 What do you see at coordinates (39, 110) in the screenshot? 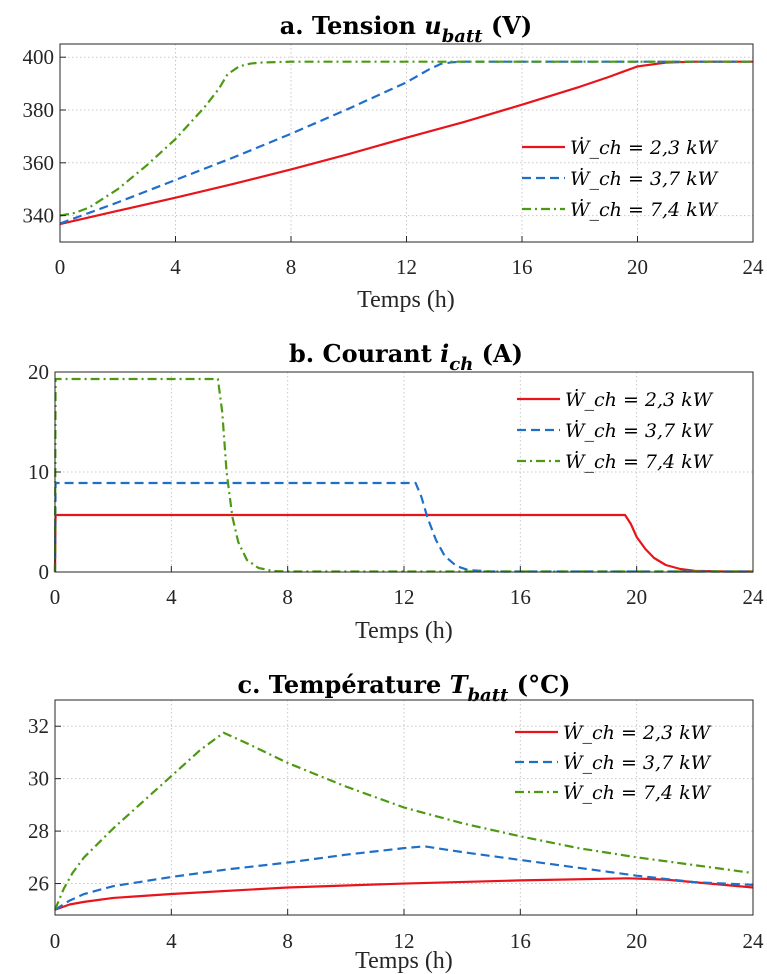
I see `panel-a-ytick-label: 380` at bounding box center [39, 110].